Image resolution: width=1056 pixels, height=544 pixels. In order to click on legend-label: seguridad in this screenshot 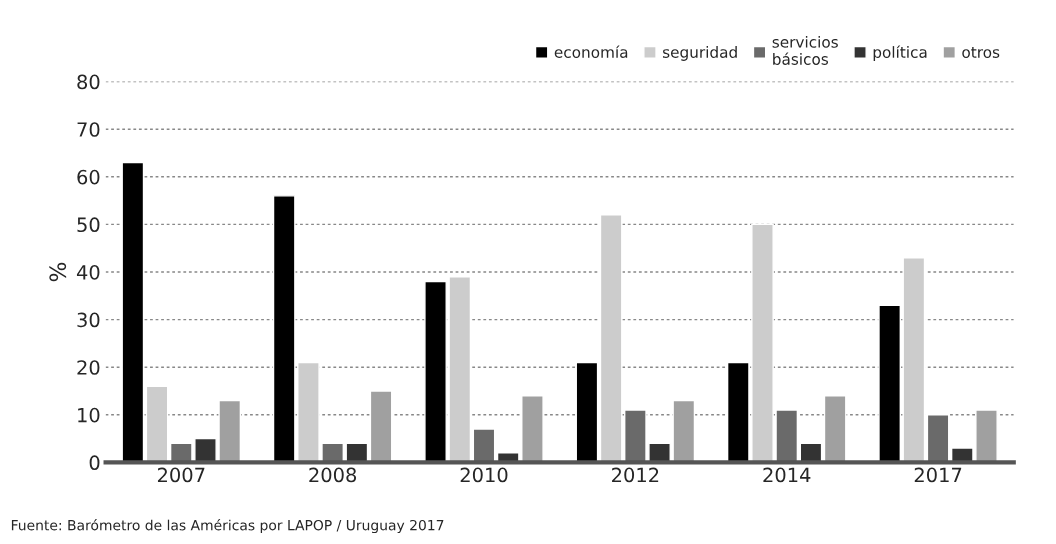, I will do `click(699, 53)`.